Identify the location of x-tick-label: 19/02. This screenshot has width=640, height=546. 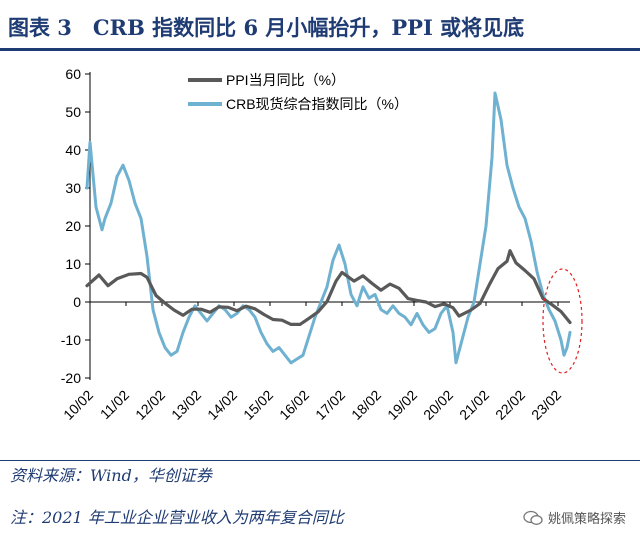
(402, 405).